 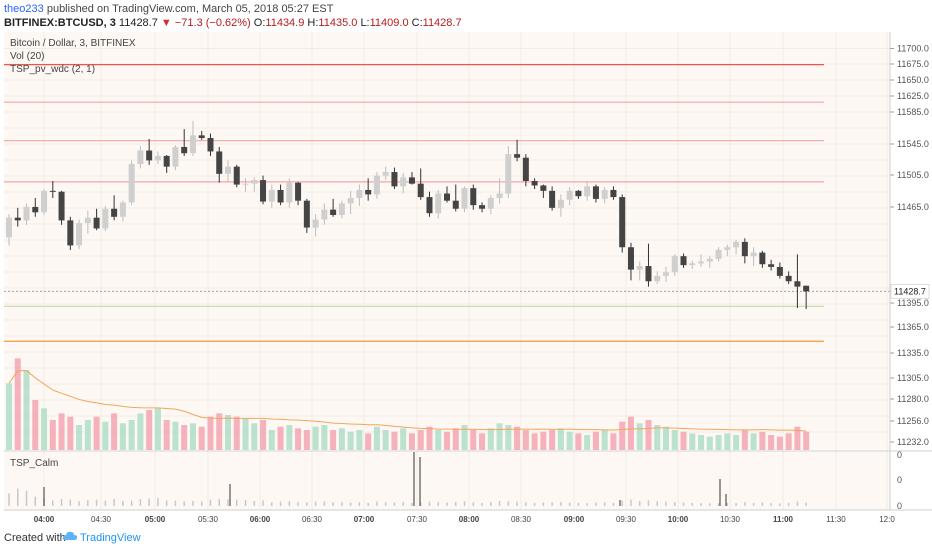 I want to click on last-price-box, so click(x=910, y=291).